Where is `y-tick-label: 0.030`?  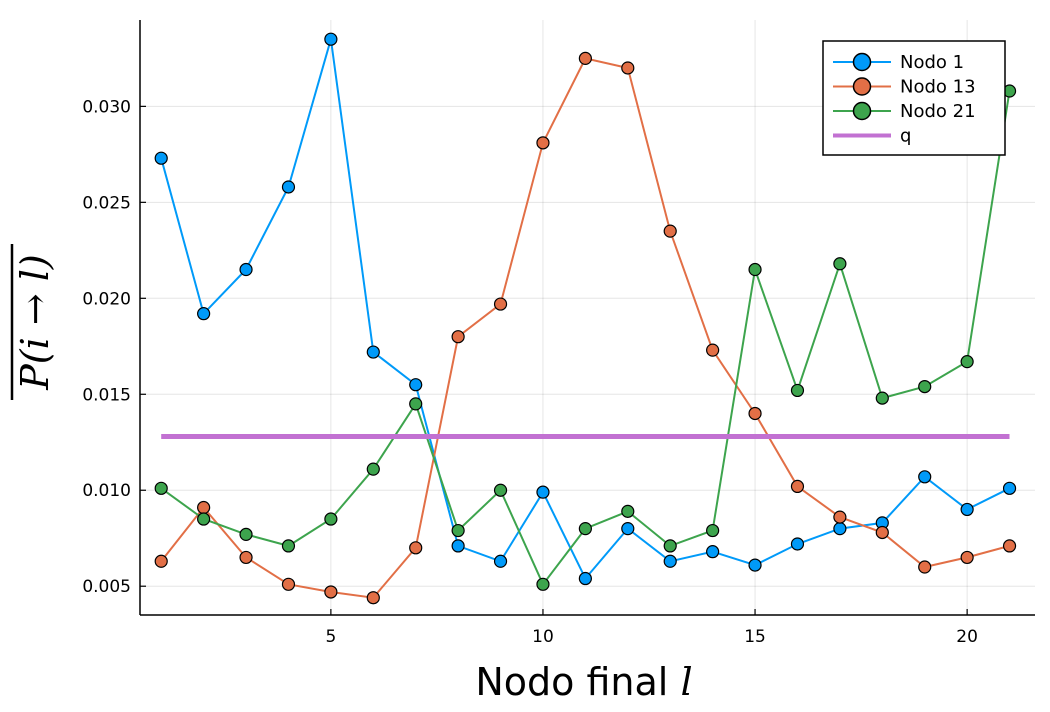
y-tick-label: 0.030 is located at coordinates (106, 107).